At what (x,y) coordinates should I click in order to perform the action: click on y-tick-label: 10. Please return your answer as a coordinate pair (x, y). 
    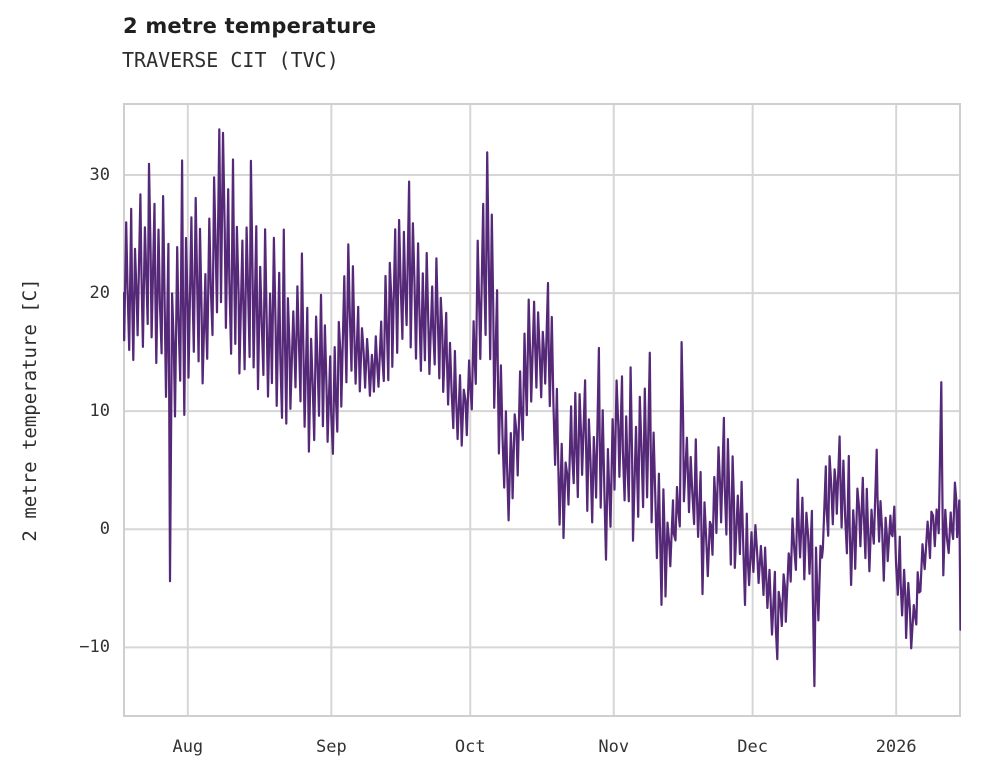
    Looking at the image, I should click on (99, 411).